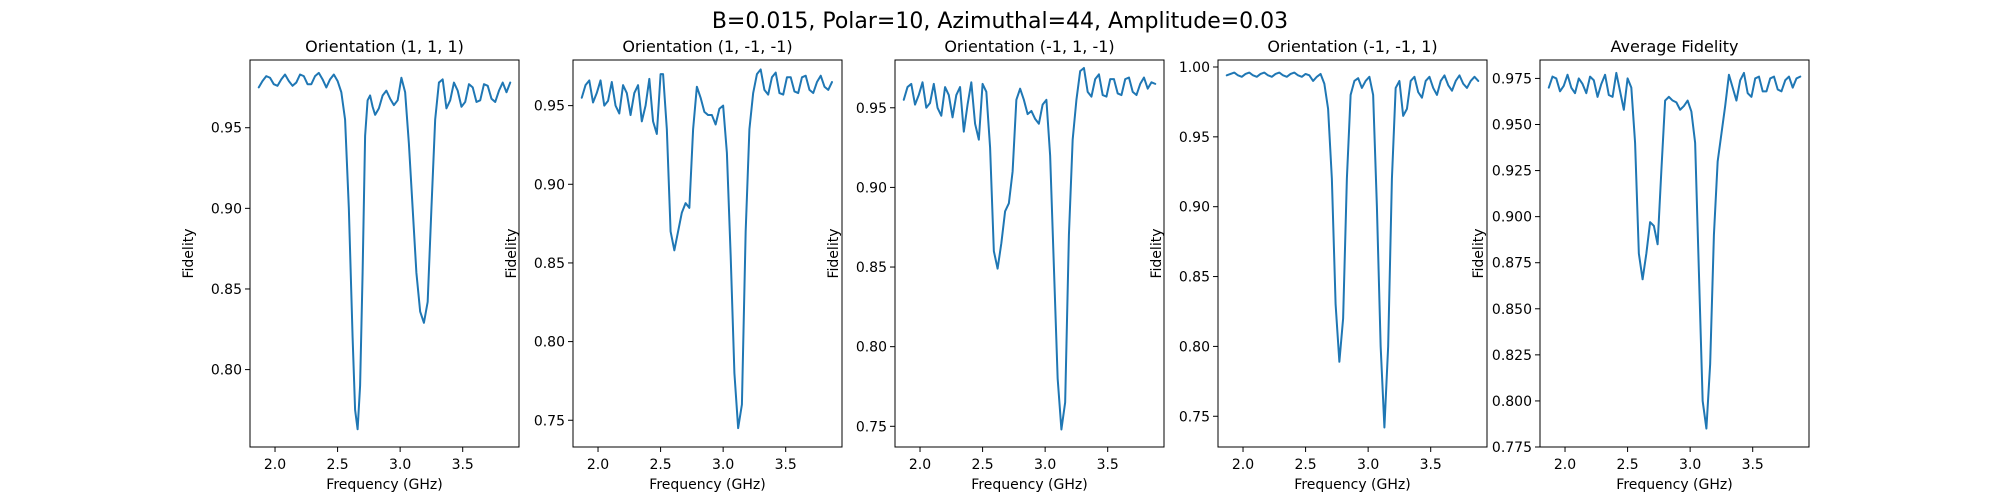 Image resolution: width=2000 pixels, height=500 pixels. I want to click on y-tick-label: 0.800, so click(1512, 402).